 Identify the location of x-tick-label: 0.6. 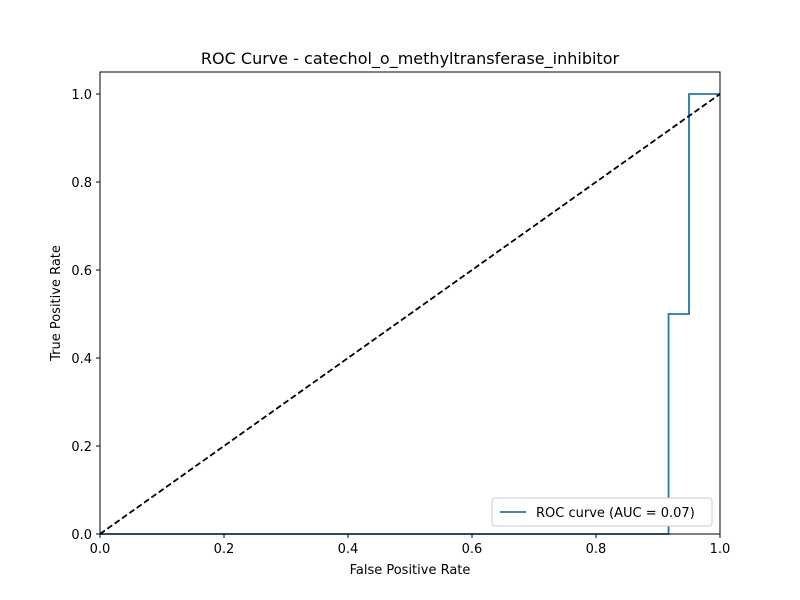
(472, 549).